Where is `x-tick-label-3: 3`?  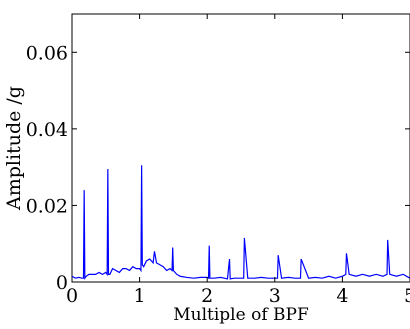 x-tick-label-3: 3 is located at coordinates (275, 296).